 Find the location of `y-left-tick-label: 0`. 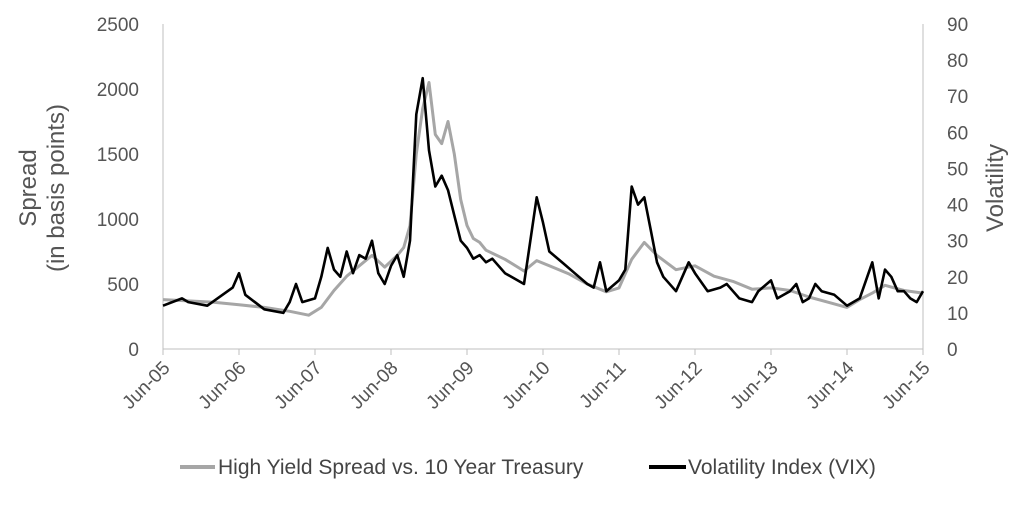

y-left-tick-label: 0 is located at coordinates (133, 350).